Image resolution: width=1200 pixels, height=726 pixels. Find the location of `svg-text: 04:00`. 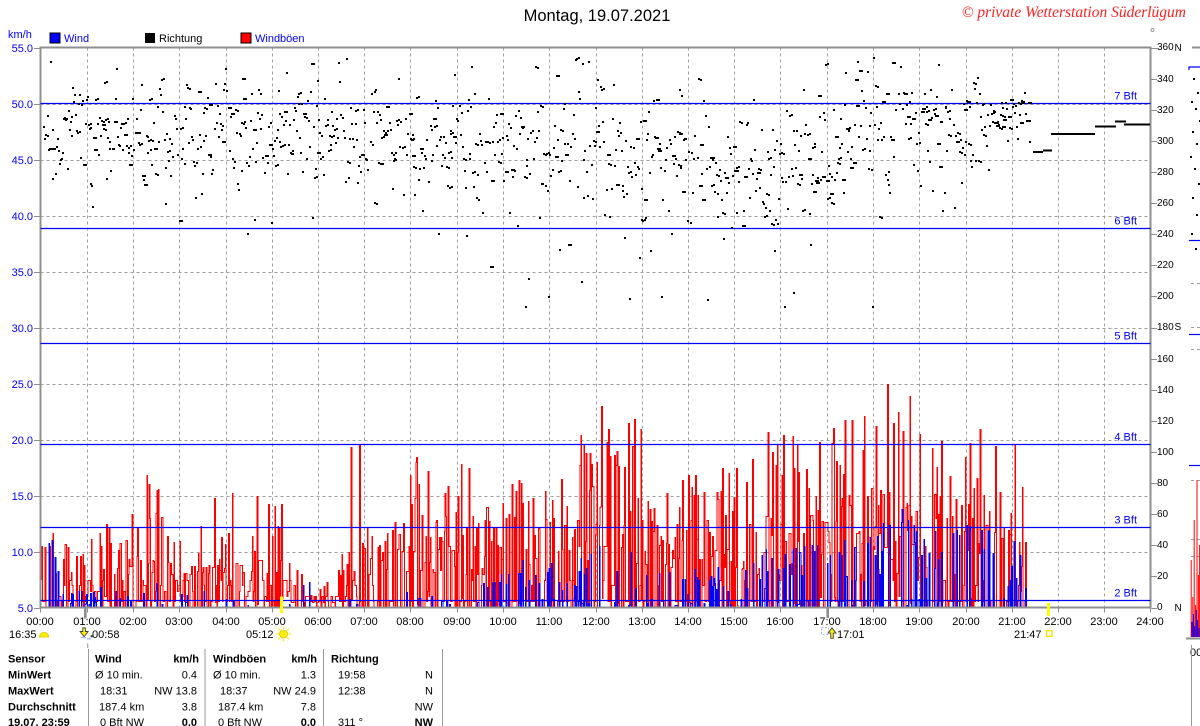

svg-text: 04:00 is located at coordinates (226, 622).